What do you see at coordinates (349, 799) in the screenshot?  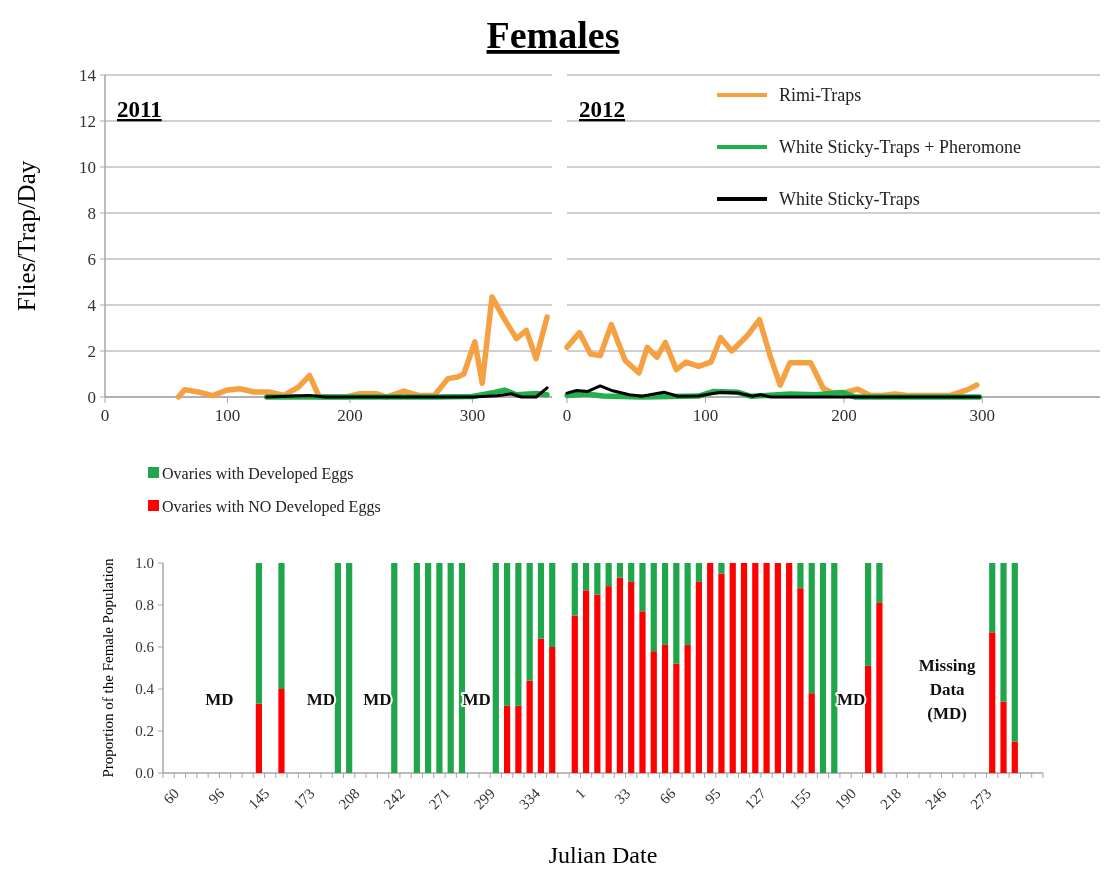 I see `x-tick-label: 208` at bounding box center [349, 799].